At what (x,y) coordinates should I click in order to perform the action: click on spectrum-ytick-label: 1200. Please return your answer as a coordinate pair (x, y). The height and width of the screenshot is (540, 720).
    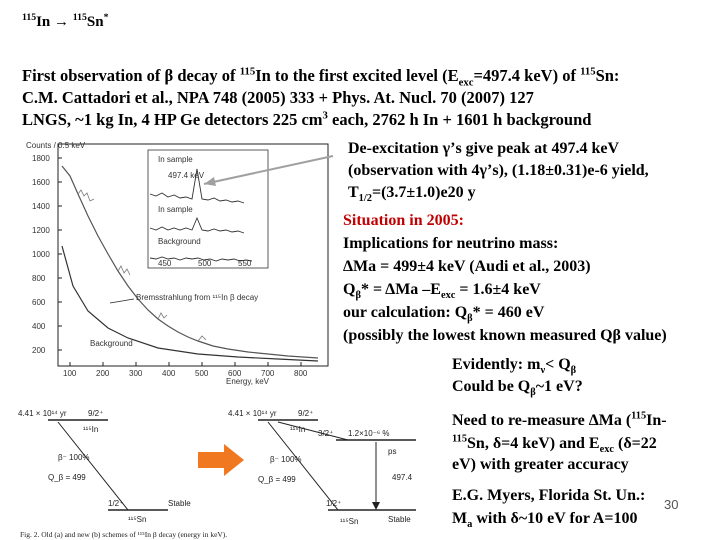
    Looking at the image, I should click on (41, 230).